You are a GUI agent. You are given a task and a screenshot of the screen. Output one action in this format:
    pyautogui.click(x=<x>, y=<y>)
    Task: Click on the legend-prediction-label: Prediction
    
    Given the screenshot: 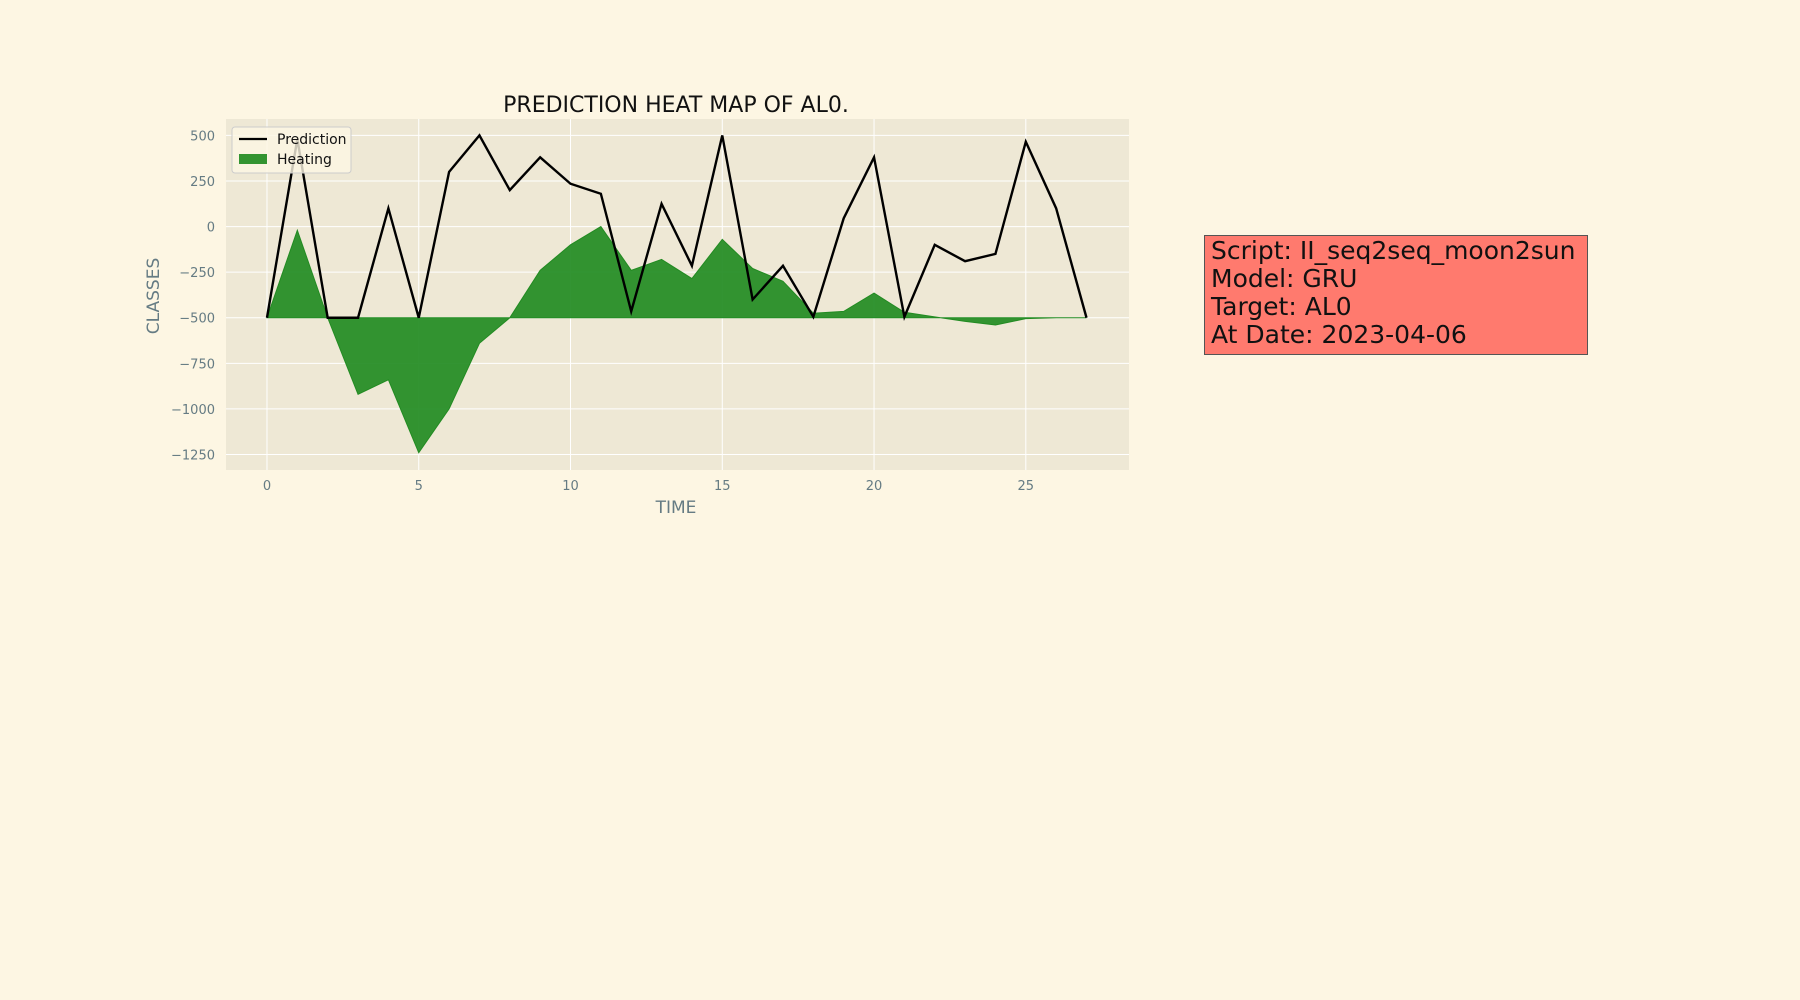 What is the action you would take?
    pyautogui.click(x=312, y=140)
    